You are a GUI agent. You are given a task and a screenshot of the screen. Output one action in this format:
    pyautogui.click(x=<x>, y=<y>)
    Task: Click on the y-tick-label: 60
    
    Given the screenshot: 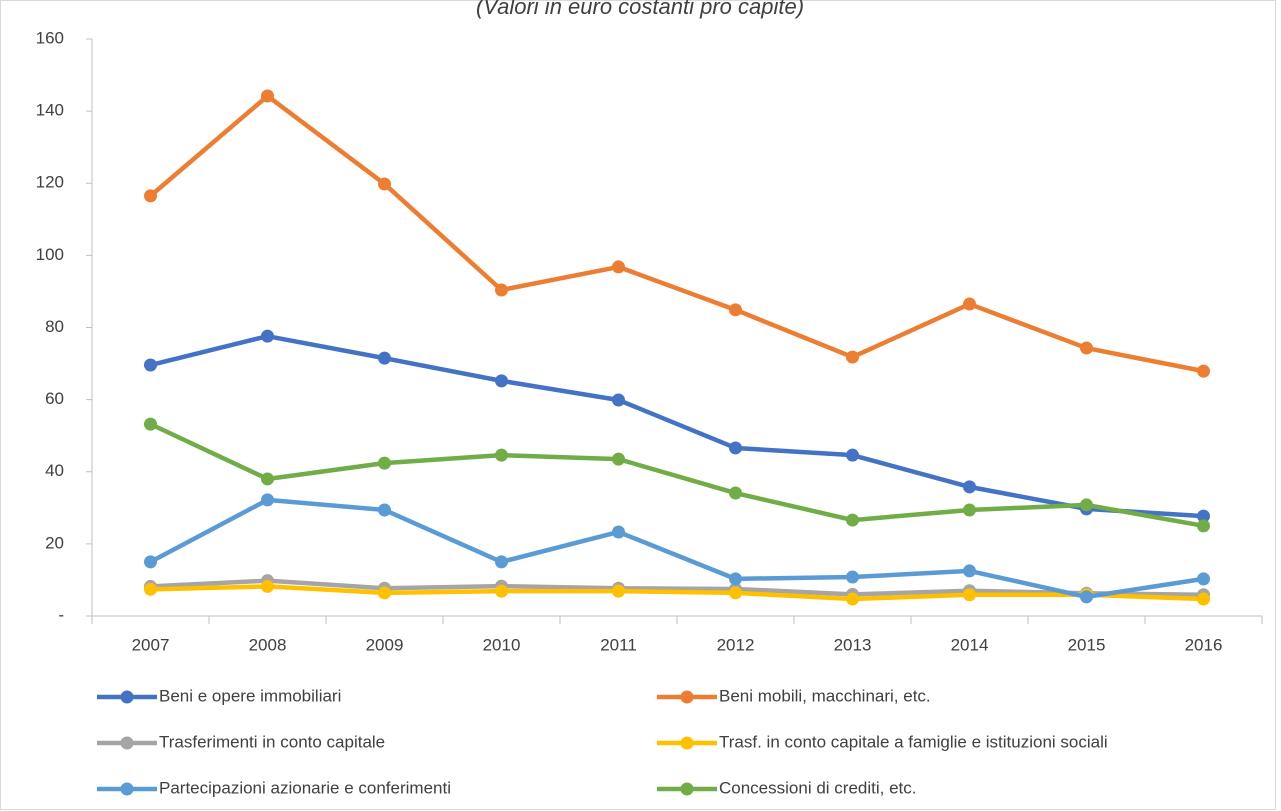 What is the action you would take?
    pyautogui.click(x=54, y=398)
    